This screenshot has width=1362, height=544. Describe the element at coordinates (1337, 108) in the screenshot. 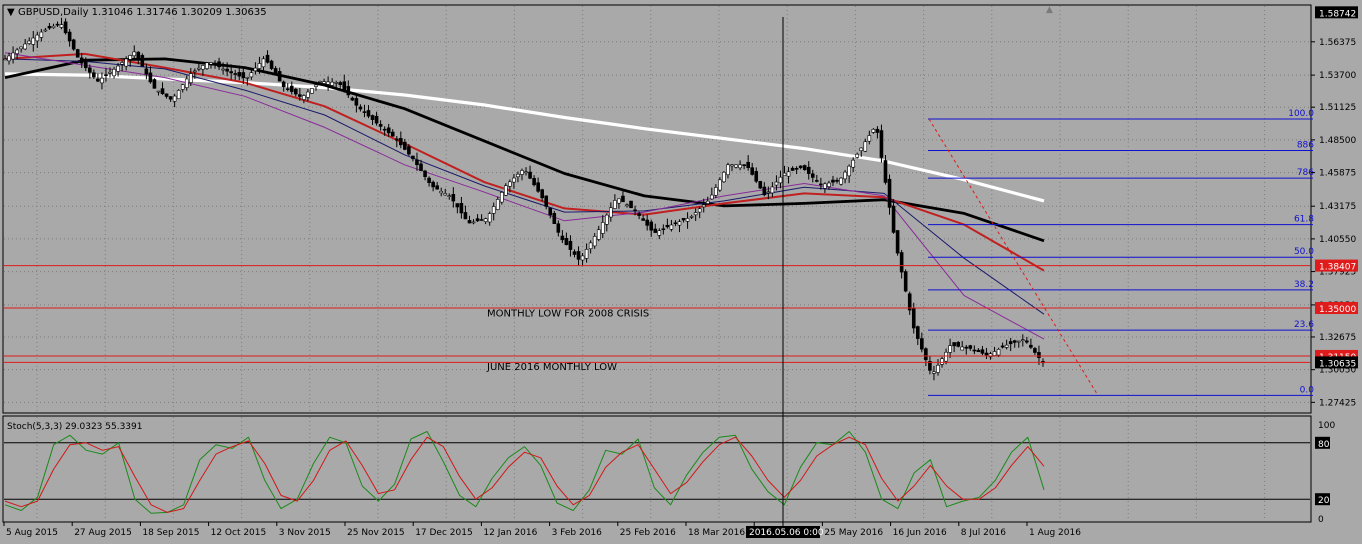

I see `price-tick-label: 1.51125` at that location.